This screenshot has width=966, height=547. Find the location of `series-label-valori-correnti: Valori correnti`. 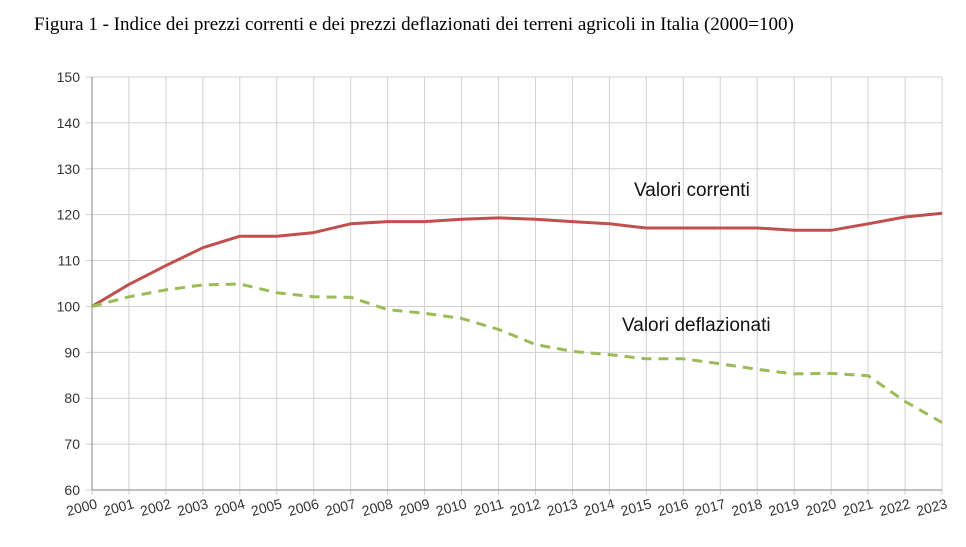

series-label-valori-correnti: Valori correnti is located at coordinates (692, 190).